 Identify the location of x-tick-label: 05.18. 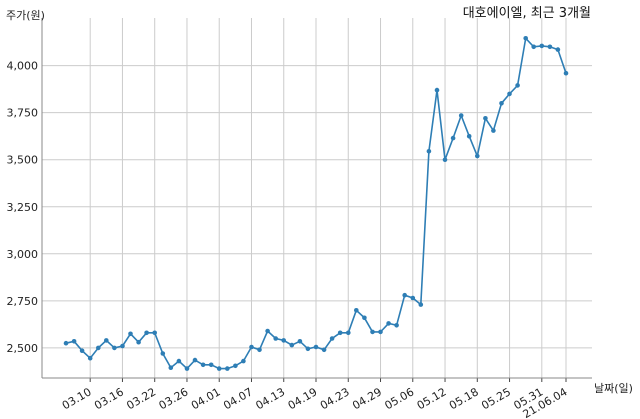
(464, 398).